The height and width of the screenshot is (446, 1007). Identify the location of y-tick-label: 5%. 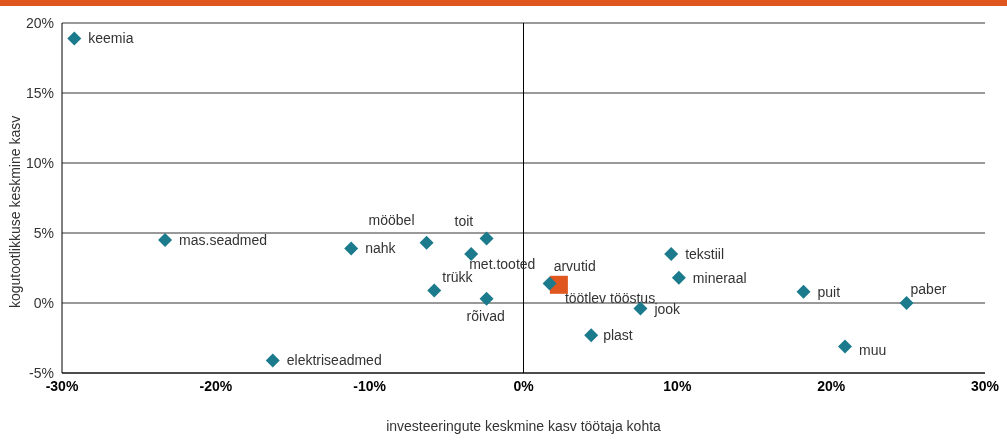
(43, 232).